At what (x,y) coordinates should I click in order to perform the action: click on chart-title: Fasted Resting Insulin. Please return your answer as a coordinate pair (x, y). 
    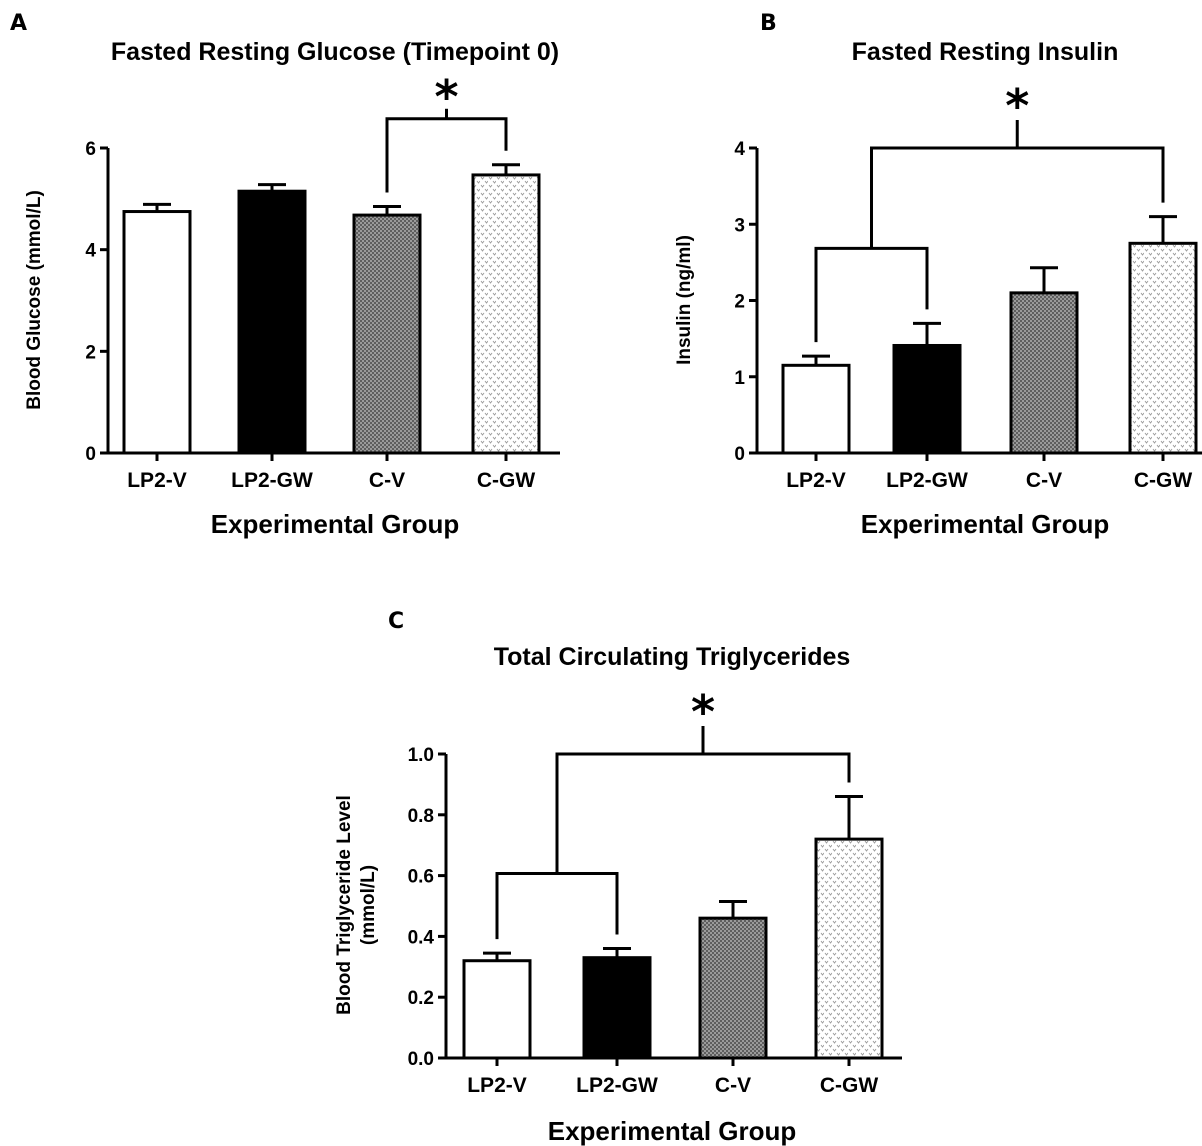
    Looking at the image, I should click on (985, 52).